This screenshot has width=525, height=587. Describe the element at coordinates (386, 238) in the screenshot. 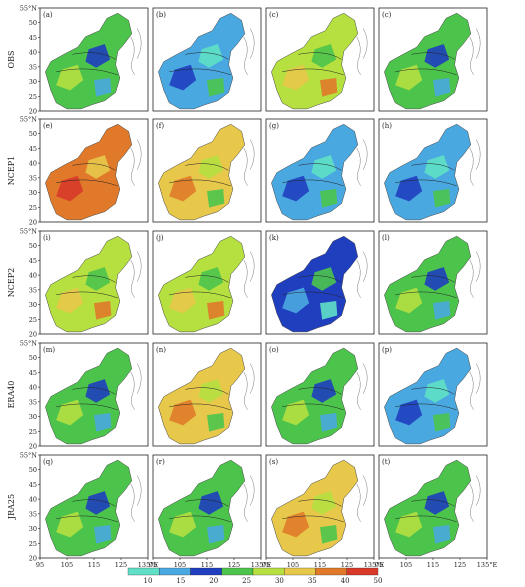

I see `panel-label: (l)` at that location.